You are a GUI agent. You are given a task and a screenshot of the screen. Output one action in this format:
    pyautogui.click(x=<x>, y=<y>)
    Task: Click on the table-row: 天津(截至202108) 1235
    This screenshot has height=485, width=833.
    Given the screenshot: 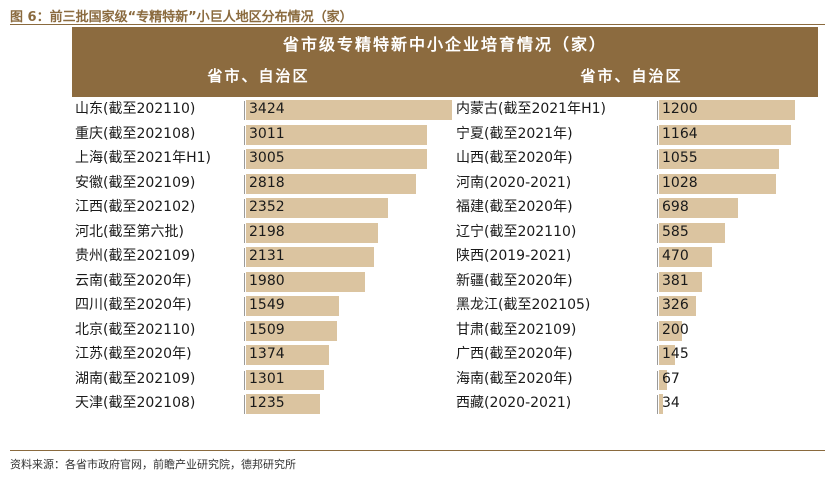 What is the action you would take?
    pyautogui.click(x=258, y=403)
    